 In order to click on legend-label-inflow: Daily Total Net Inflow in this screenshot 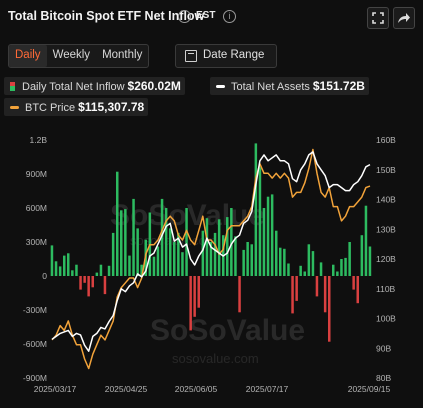, I will do `click(73, 87)`.